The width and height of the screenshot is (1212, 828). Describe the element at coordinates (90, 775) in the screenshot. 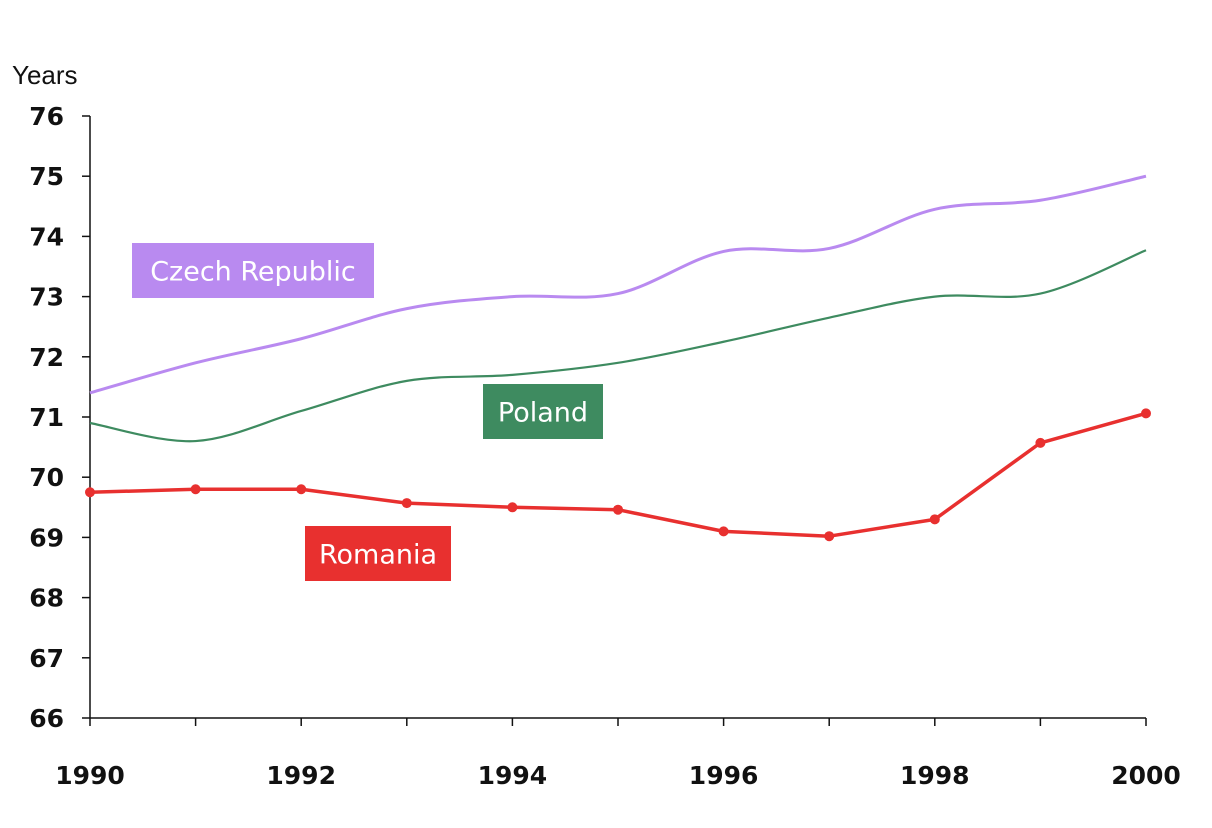

I see `x-tick-label: 1990` at that location.